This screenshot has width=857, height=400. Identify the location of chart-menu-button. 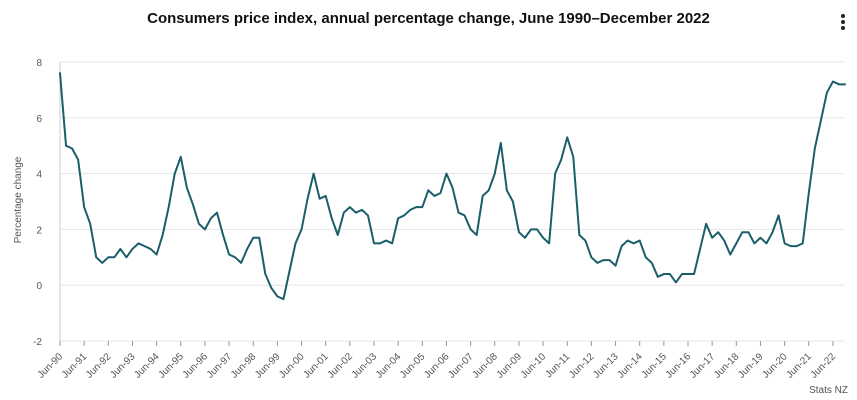
(843, 23).